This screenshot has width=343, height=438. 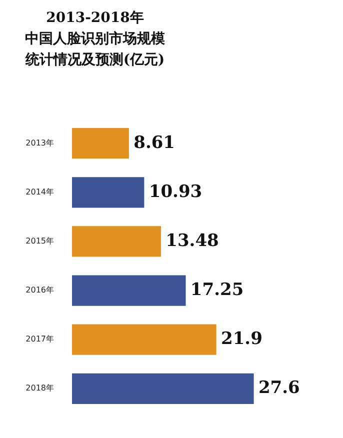 What do you see at coordinates (217, 290) in the screenshot?
I see `data-label: 17.25` at bounding box center [217, 290].